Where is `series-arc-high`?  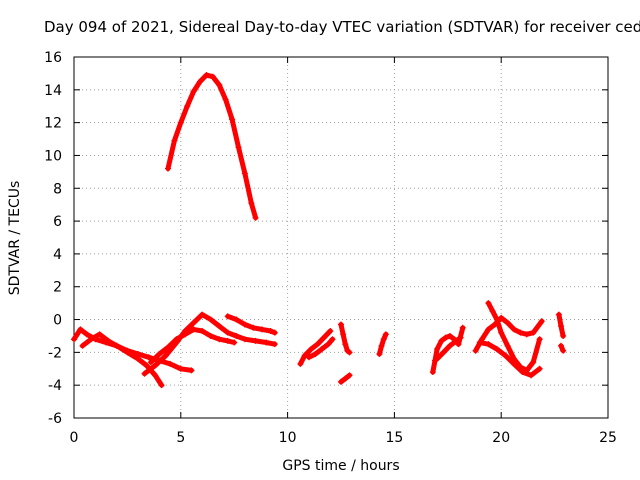
series-arc-high is located at coordinates (211, 146).